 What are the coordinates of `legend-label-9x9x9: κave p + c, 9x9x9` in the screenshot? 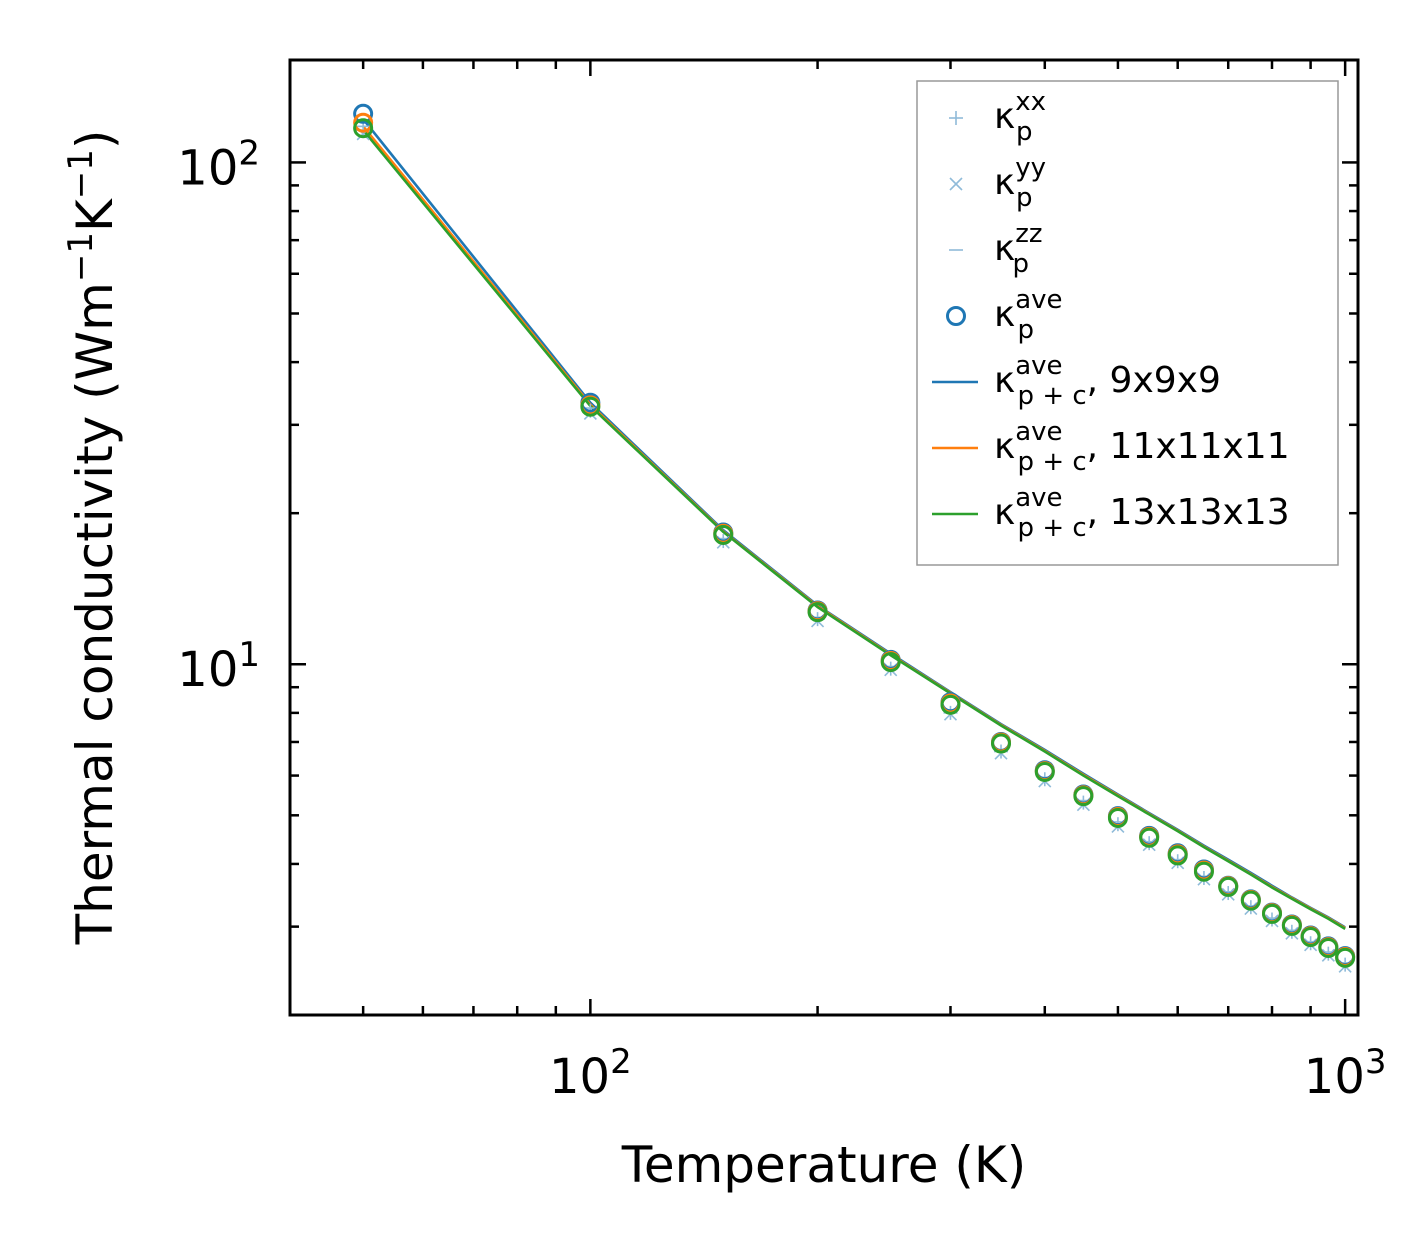 It's located at (1107, 381).